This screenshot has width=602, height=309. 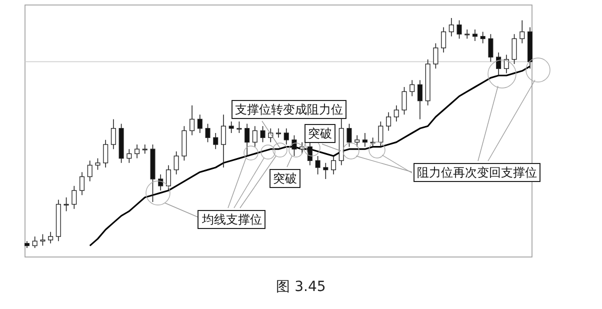 I want to click on annotation: 阻力位再次变回支撑位, so click(x=477, y=173).